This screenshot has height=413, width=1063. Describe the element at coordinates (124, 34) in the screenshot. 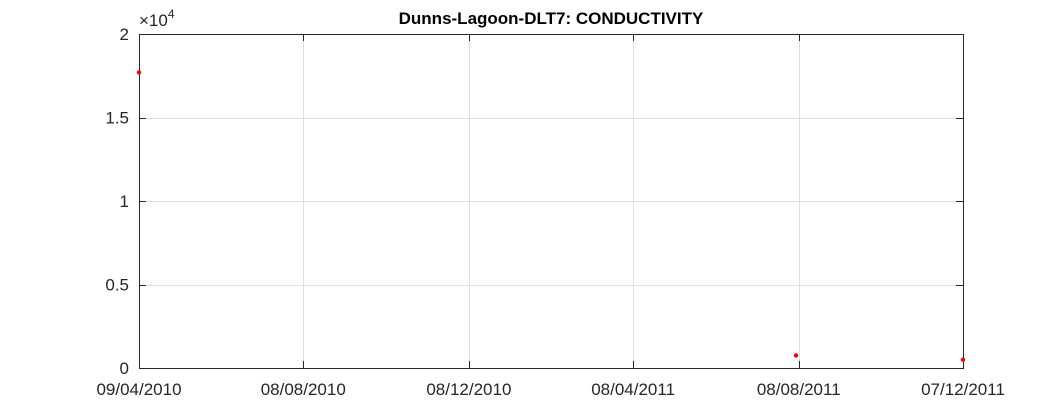

I see `y-tick-label: 2` at that location.